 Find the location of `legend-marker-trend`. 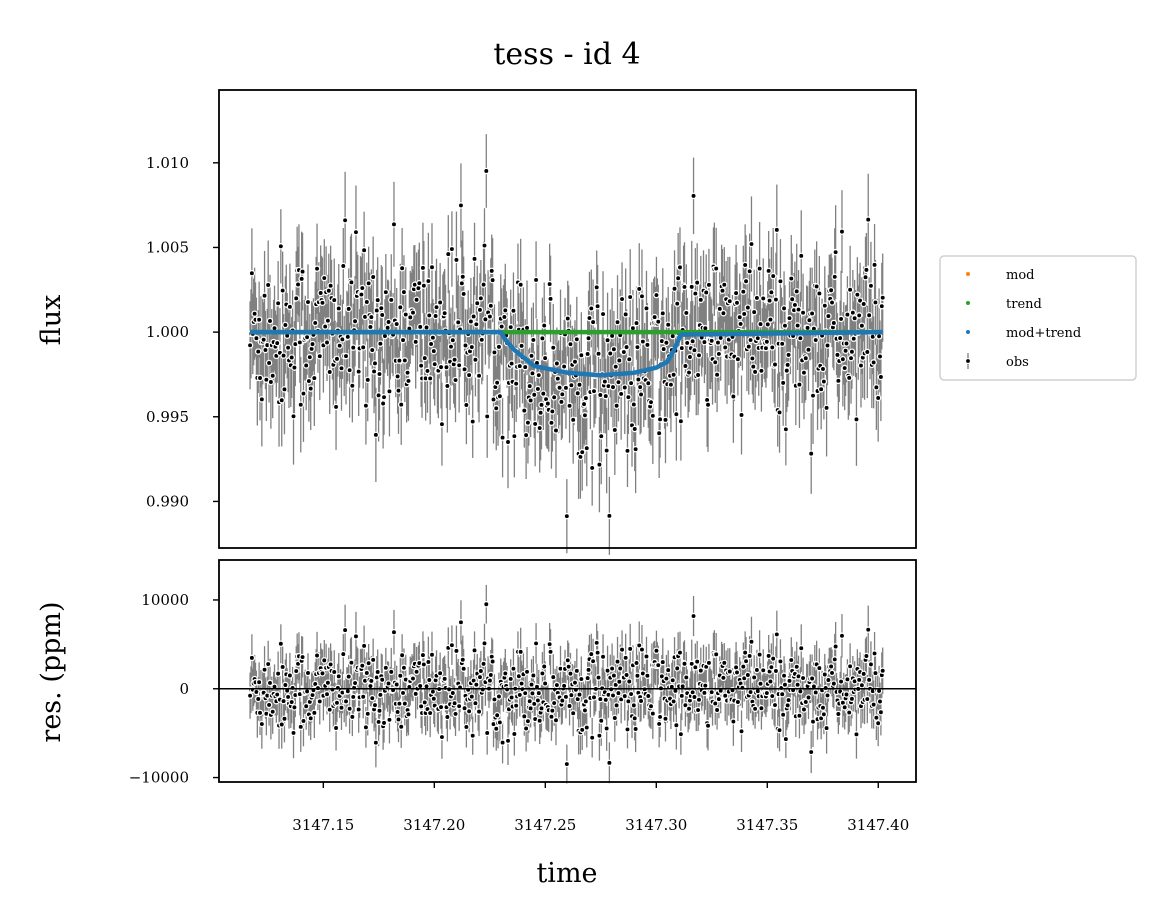

legend-marker-trend is located at coordinates (968, 303).